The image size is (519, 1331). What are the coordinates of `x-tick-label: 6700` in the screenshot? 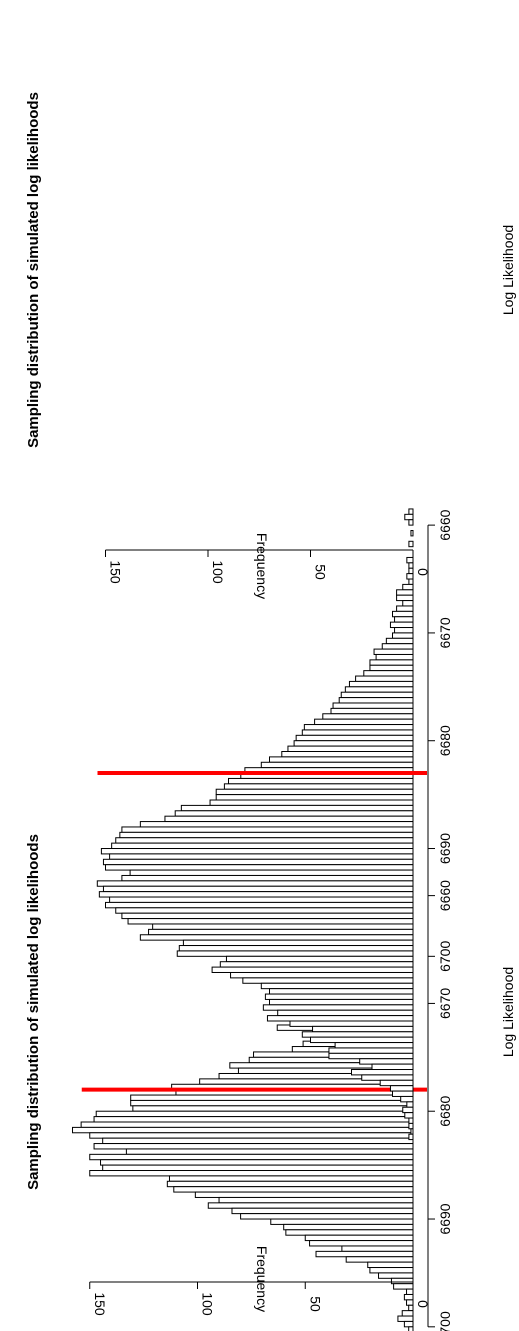 It's located at (445, 956).